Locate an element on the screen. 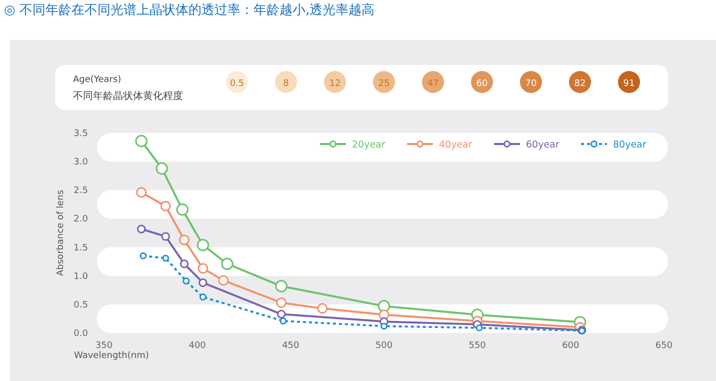  x-tick-label: 550 is located at coordinates (477, 346).